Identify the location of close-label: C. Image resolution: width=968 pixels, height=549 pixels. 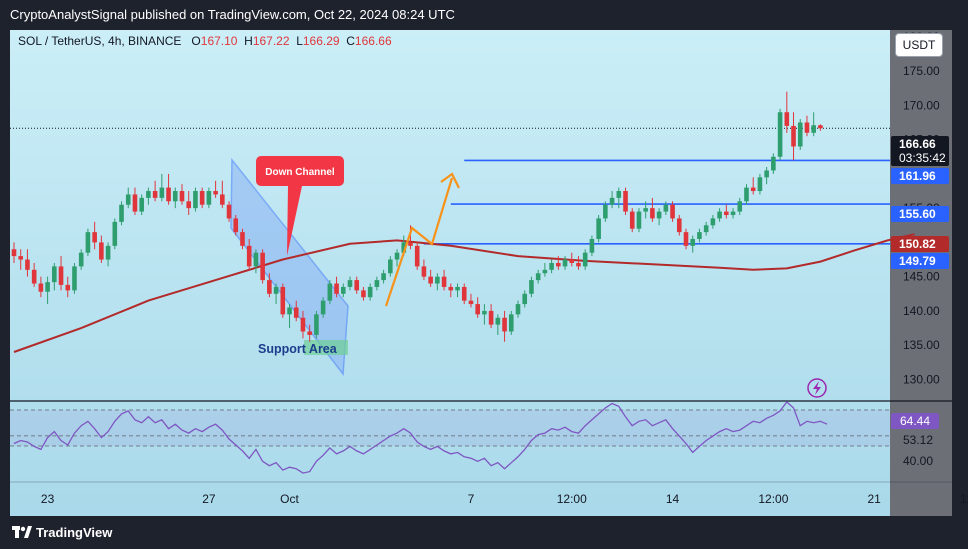
(350, 41).